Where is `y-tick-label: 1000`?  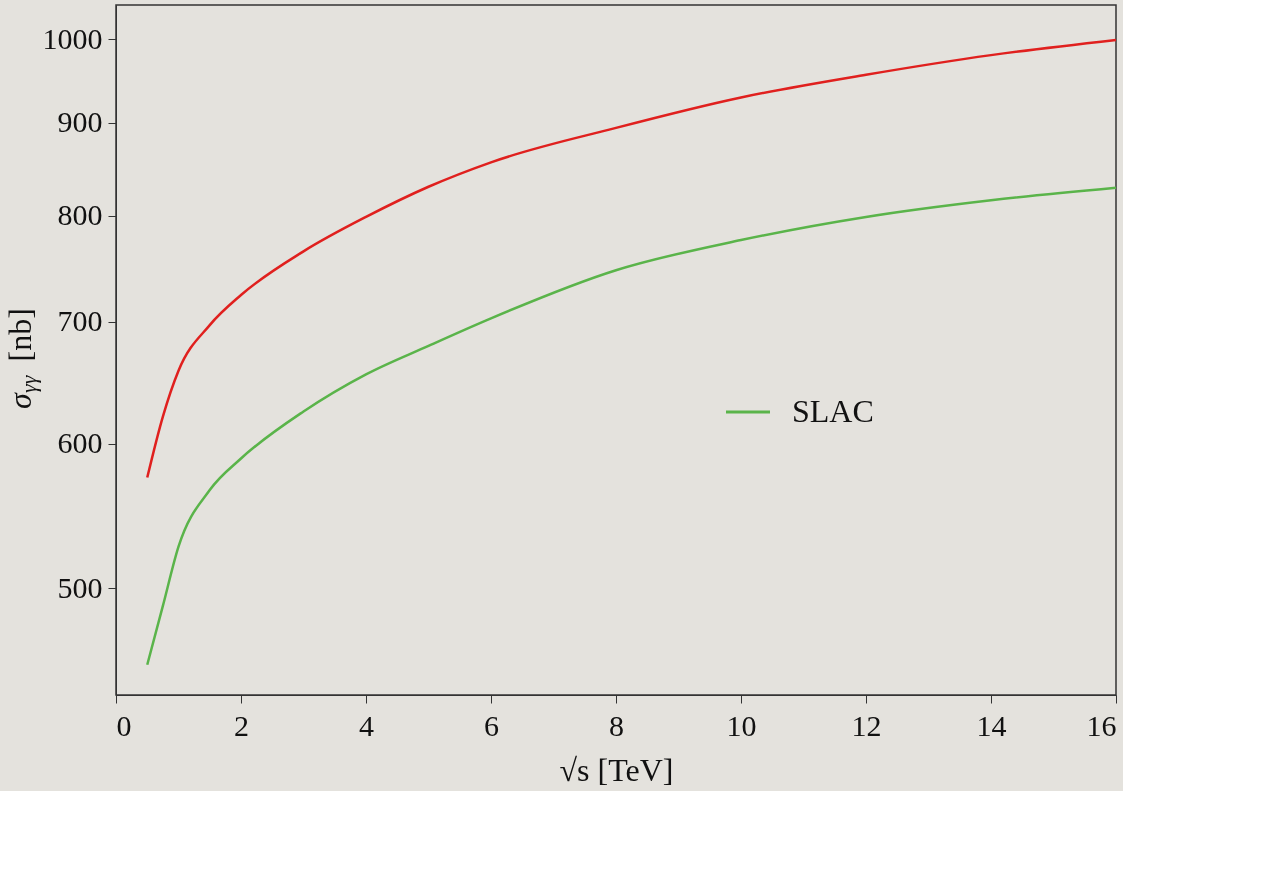
y-tick-label: 1000 is located at coordinates (72, 38).